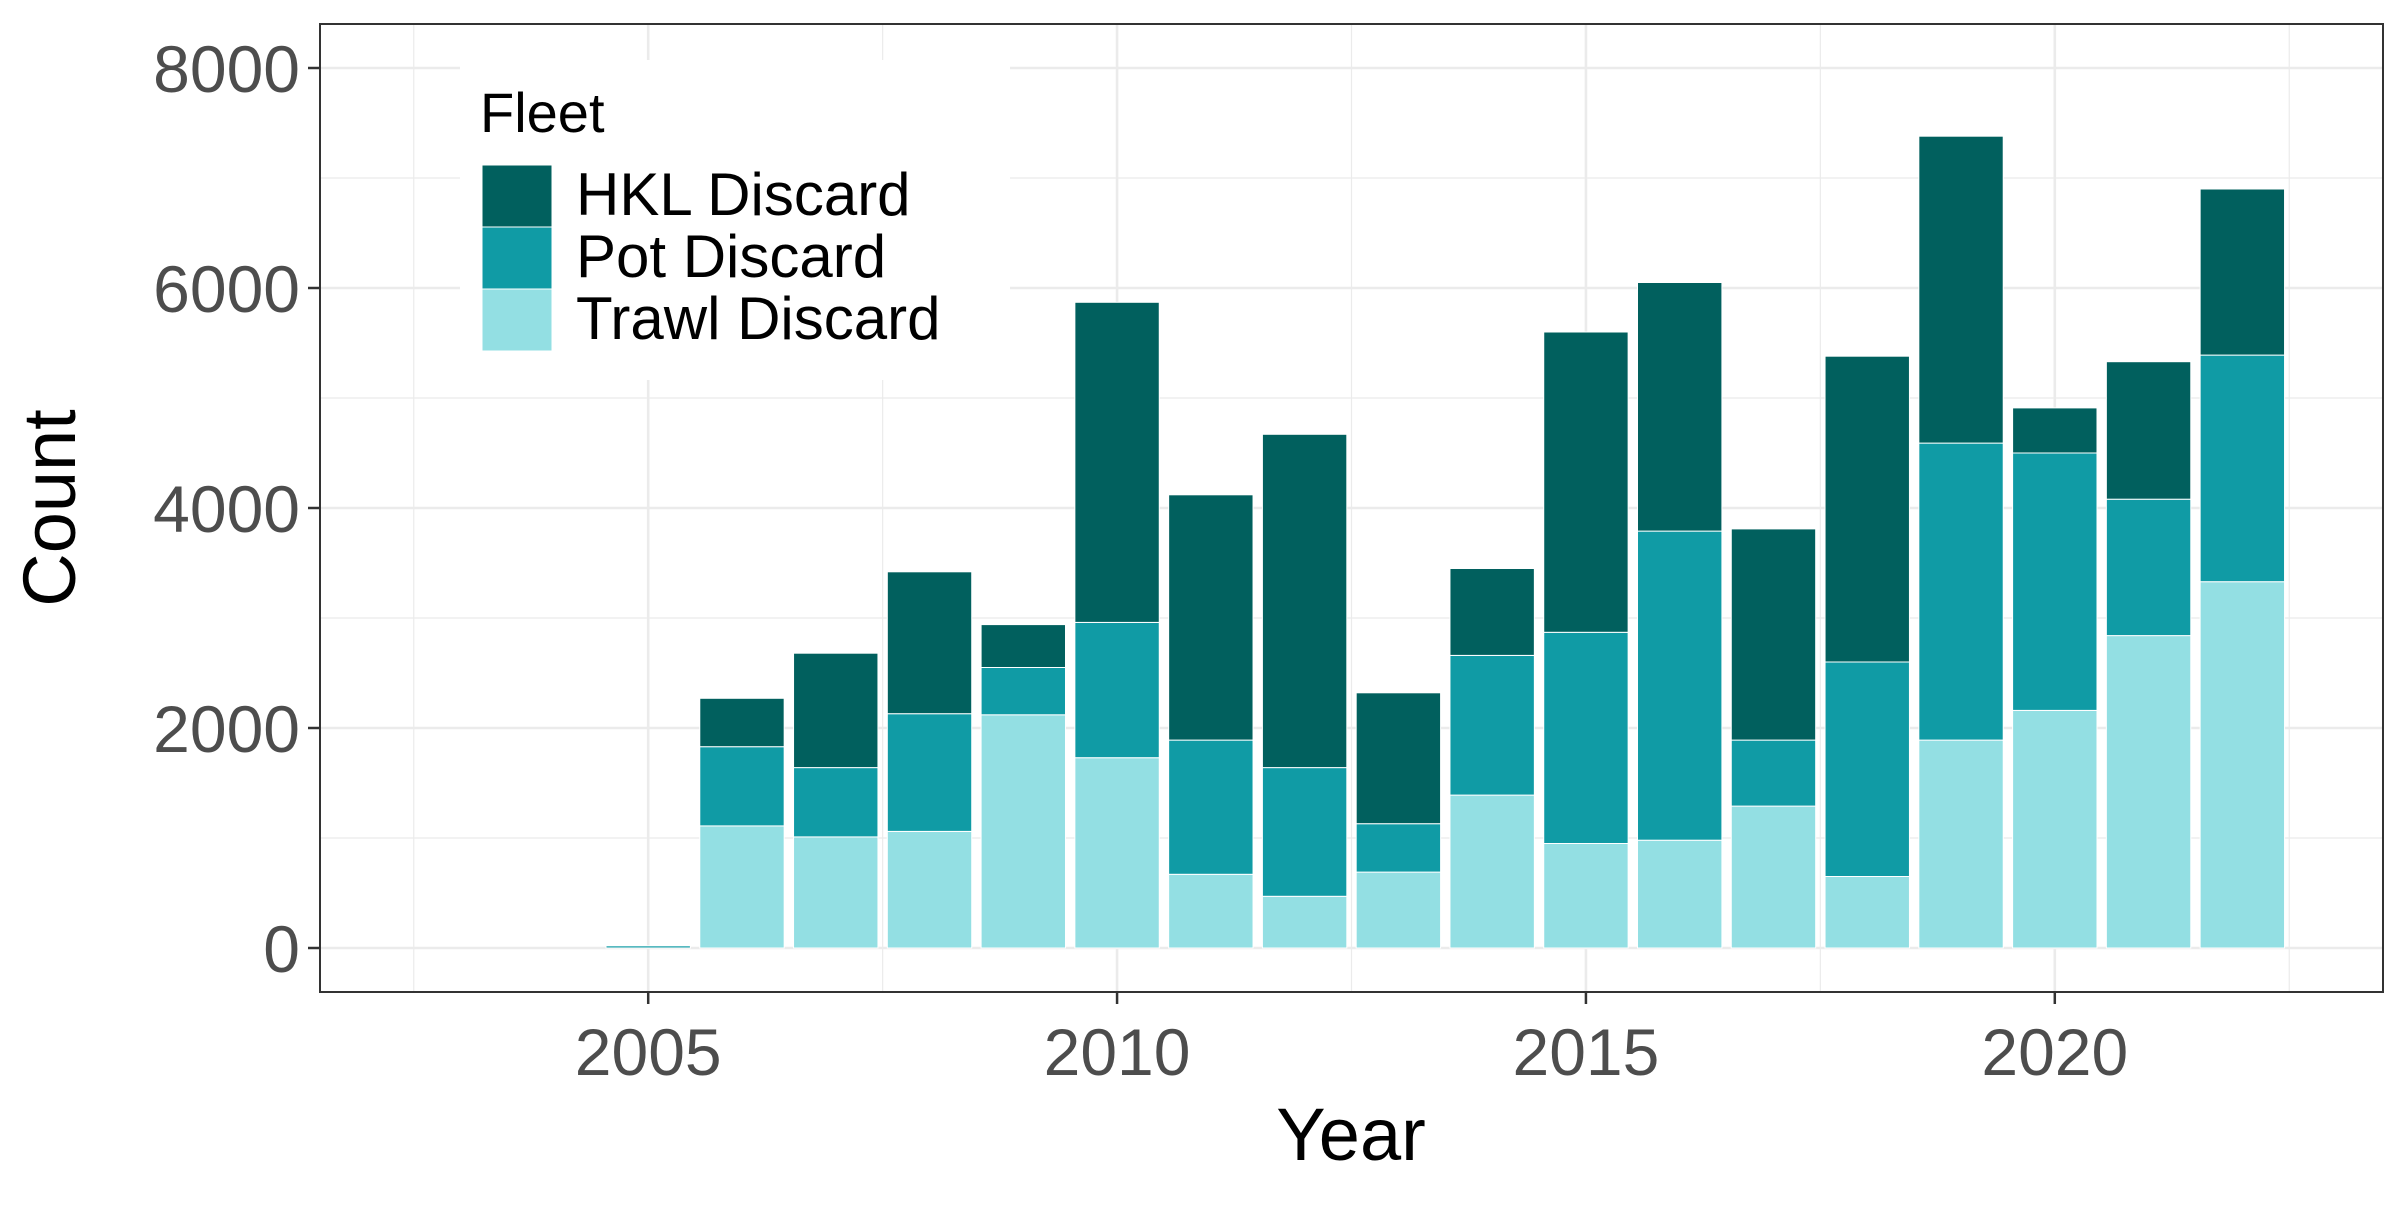 This screenshot has height=1205, width=2400. What do you see at coordinates (226, 289) in the screenshot?
I see `y-tick-label: 6000` at bounding box center [226, 289].